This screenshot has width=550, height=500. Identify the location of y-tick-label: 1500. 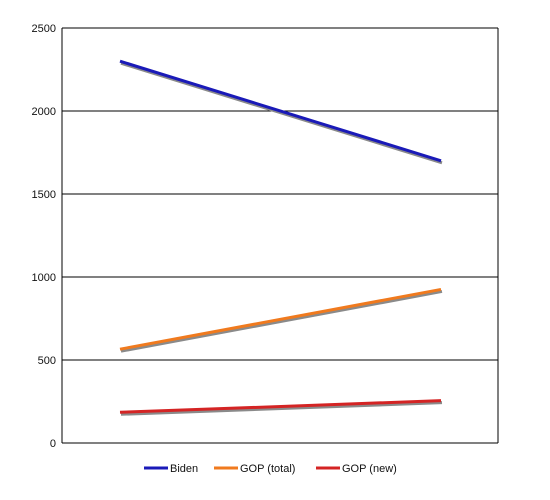
(44, 195).